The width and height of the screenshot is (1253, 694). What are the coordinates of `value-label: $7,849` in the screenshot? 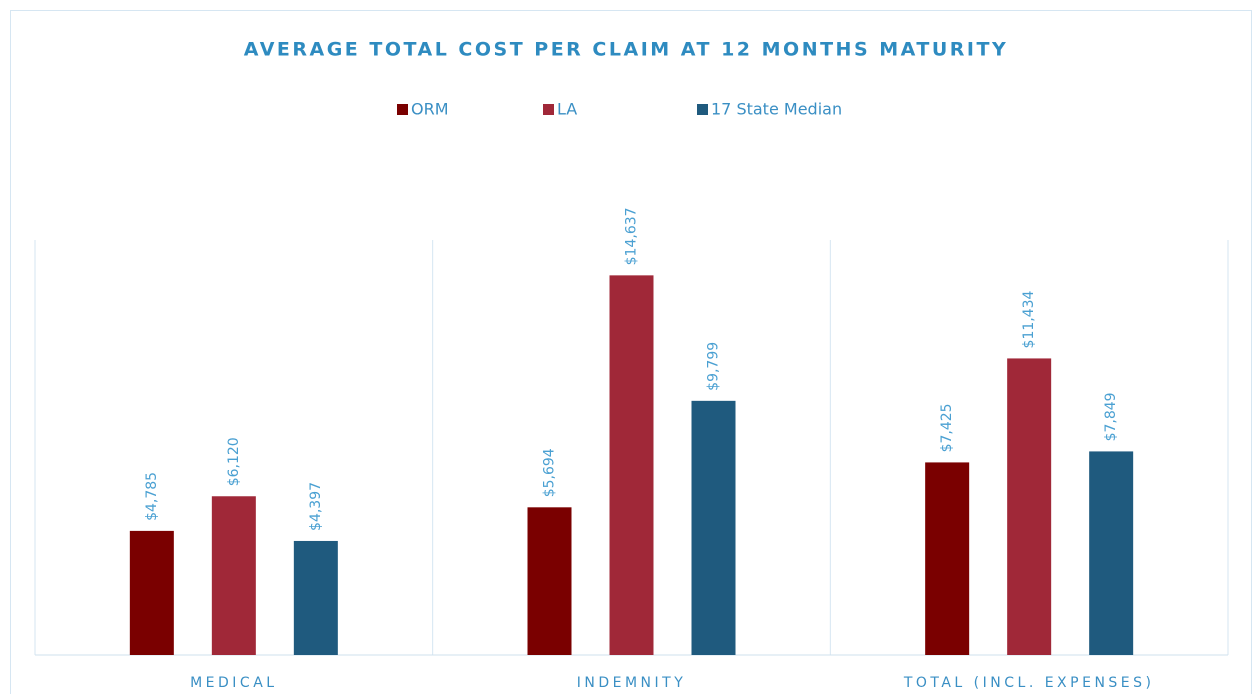 It's located at (1111, 416).